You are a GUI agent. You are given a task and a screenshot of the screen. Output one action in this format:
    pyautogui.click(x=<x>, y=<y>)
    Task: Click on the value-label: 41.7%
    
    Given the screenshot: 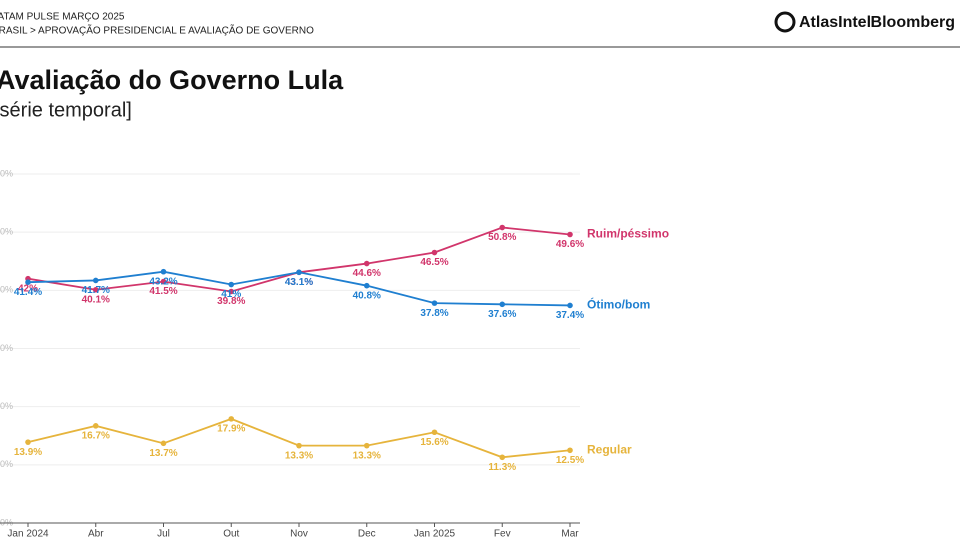 What is the action you would take?
    pyautogui.click(x=96, y=290)
    